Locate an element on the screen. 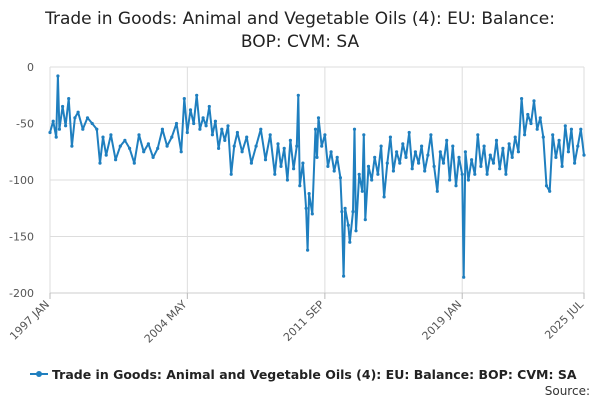 The image size is (600, 400). legend-line-marker-icon is located at coordinates (39, 374).